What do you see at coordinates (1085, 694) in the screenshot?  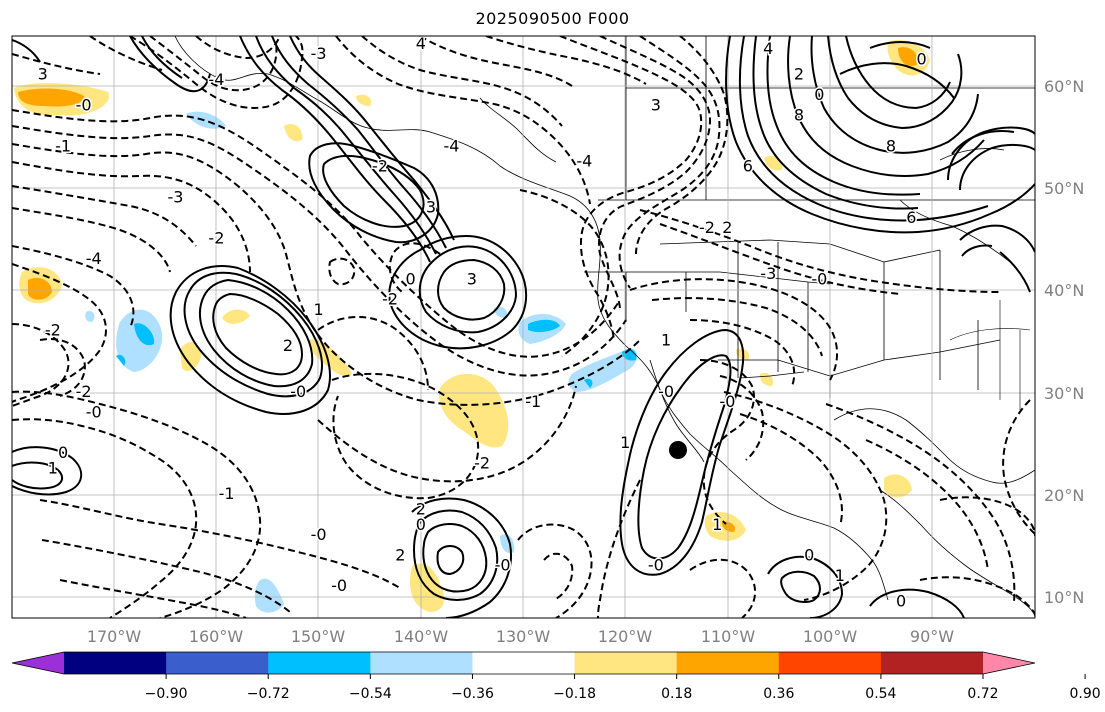 I see `colorbar-tick-label: 0.90` at bounding box center [1085, 694].